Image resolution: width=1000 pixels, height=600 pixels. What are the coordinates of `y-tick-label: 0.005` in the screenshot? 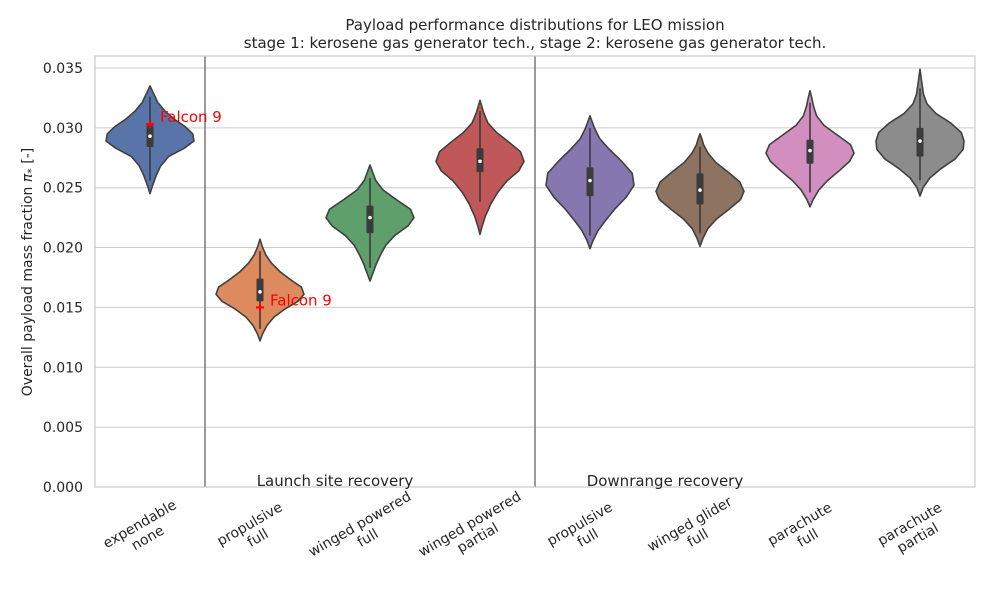 It's located at (63, 428).